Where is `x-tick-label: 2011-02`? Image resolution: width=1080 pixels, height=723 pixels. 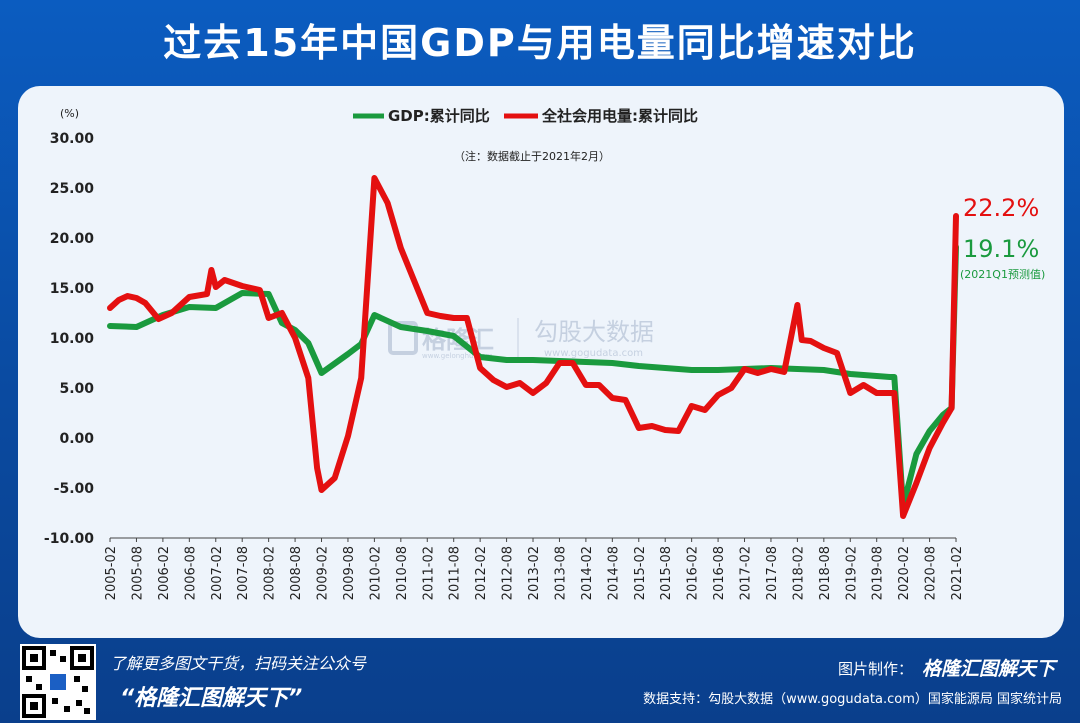
x-tick-label: 2011-02 is located at coordinates (428, 573).